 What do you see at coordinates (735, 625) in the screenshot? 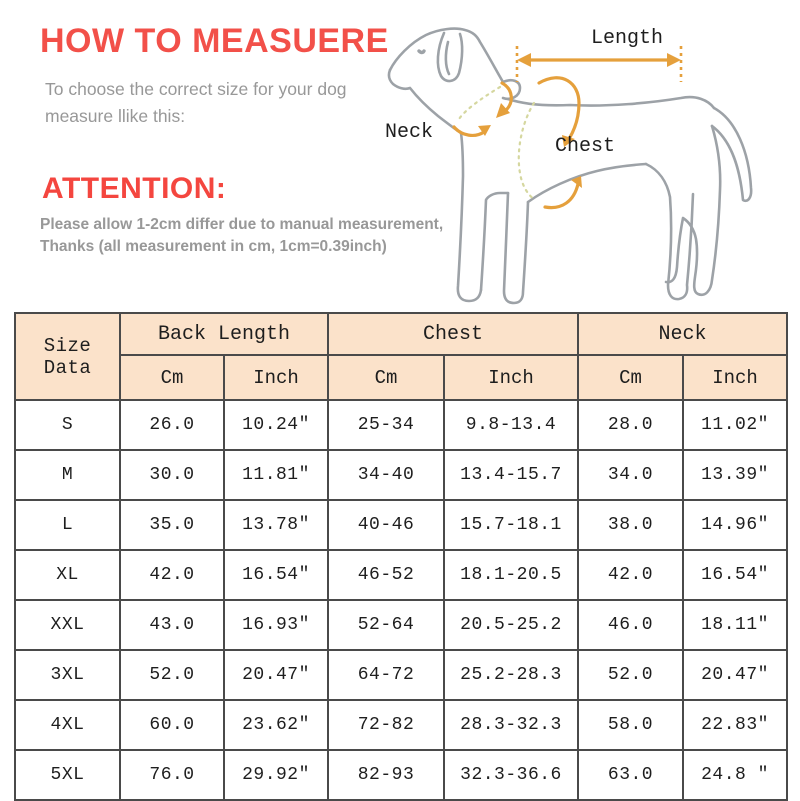
I see `measure-cell: 18.11″` at bounding box center [735, 625].